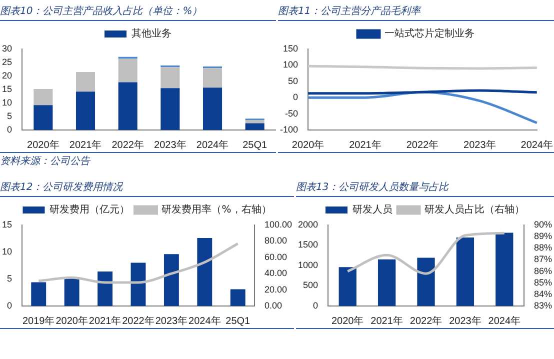 The image size is (554, 359). Describe the element at coordinates (152, 34) in the screenshot. I see `legend-label: 其他业务` at that location.